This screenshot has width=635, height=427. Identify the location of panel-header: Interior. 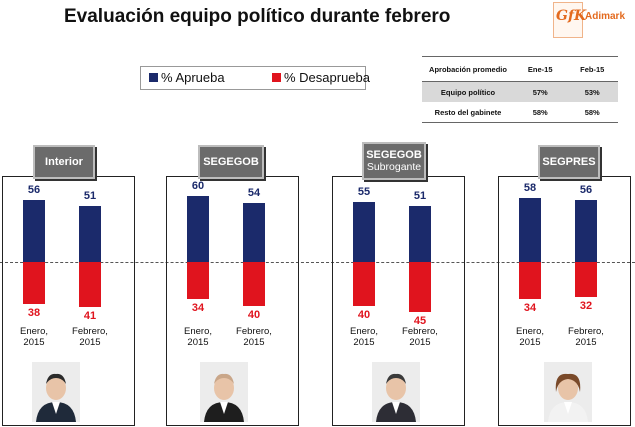
(64, 162).